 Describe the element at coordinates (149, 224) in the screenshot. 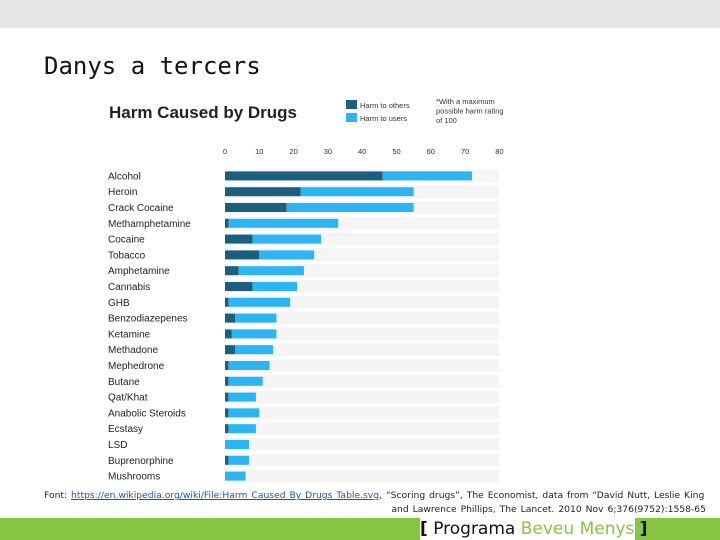

I see `category-label: Methamphetamine` at that location.